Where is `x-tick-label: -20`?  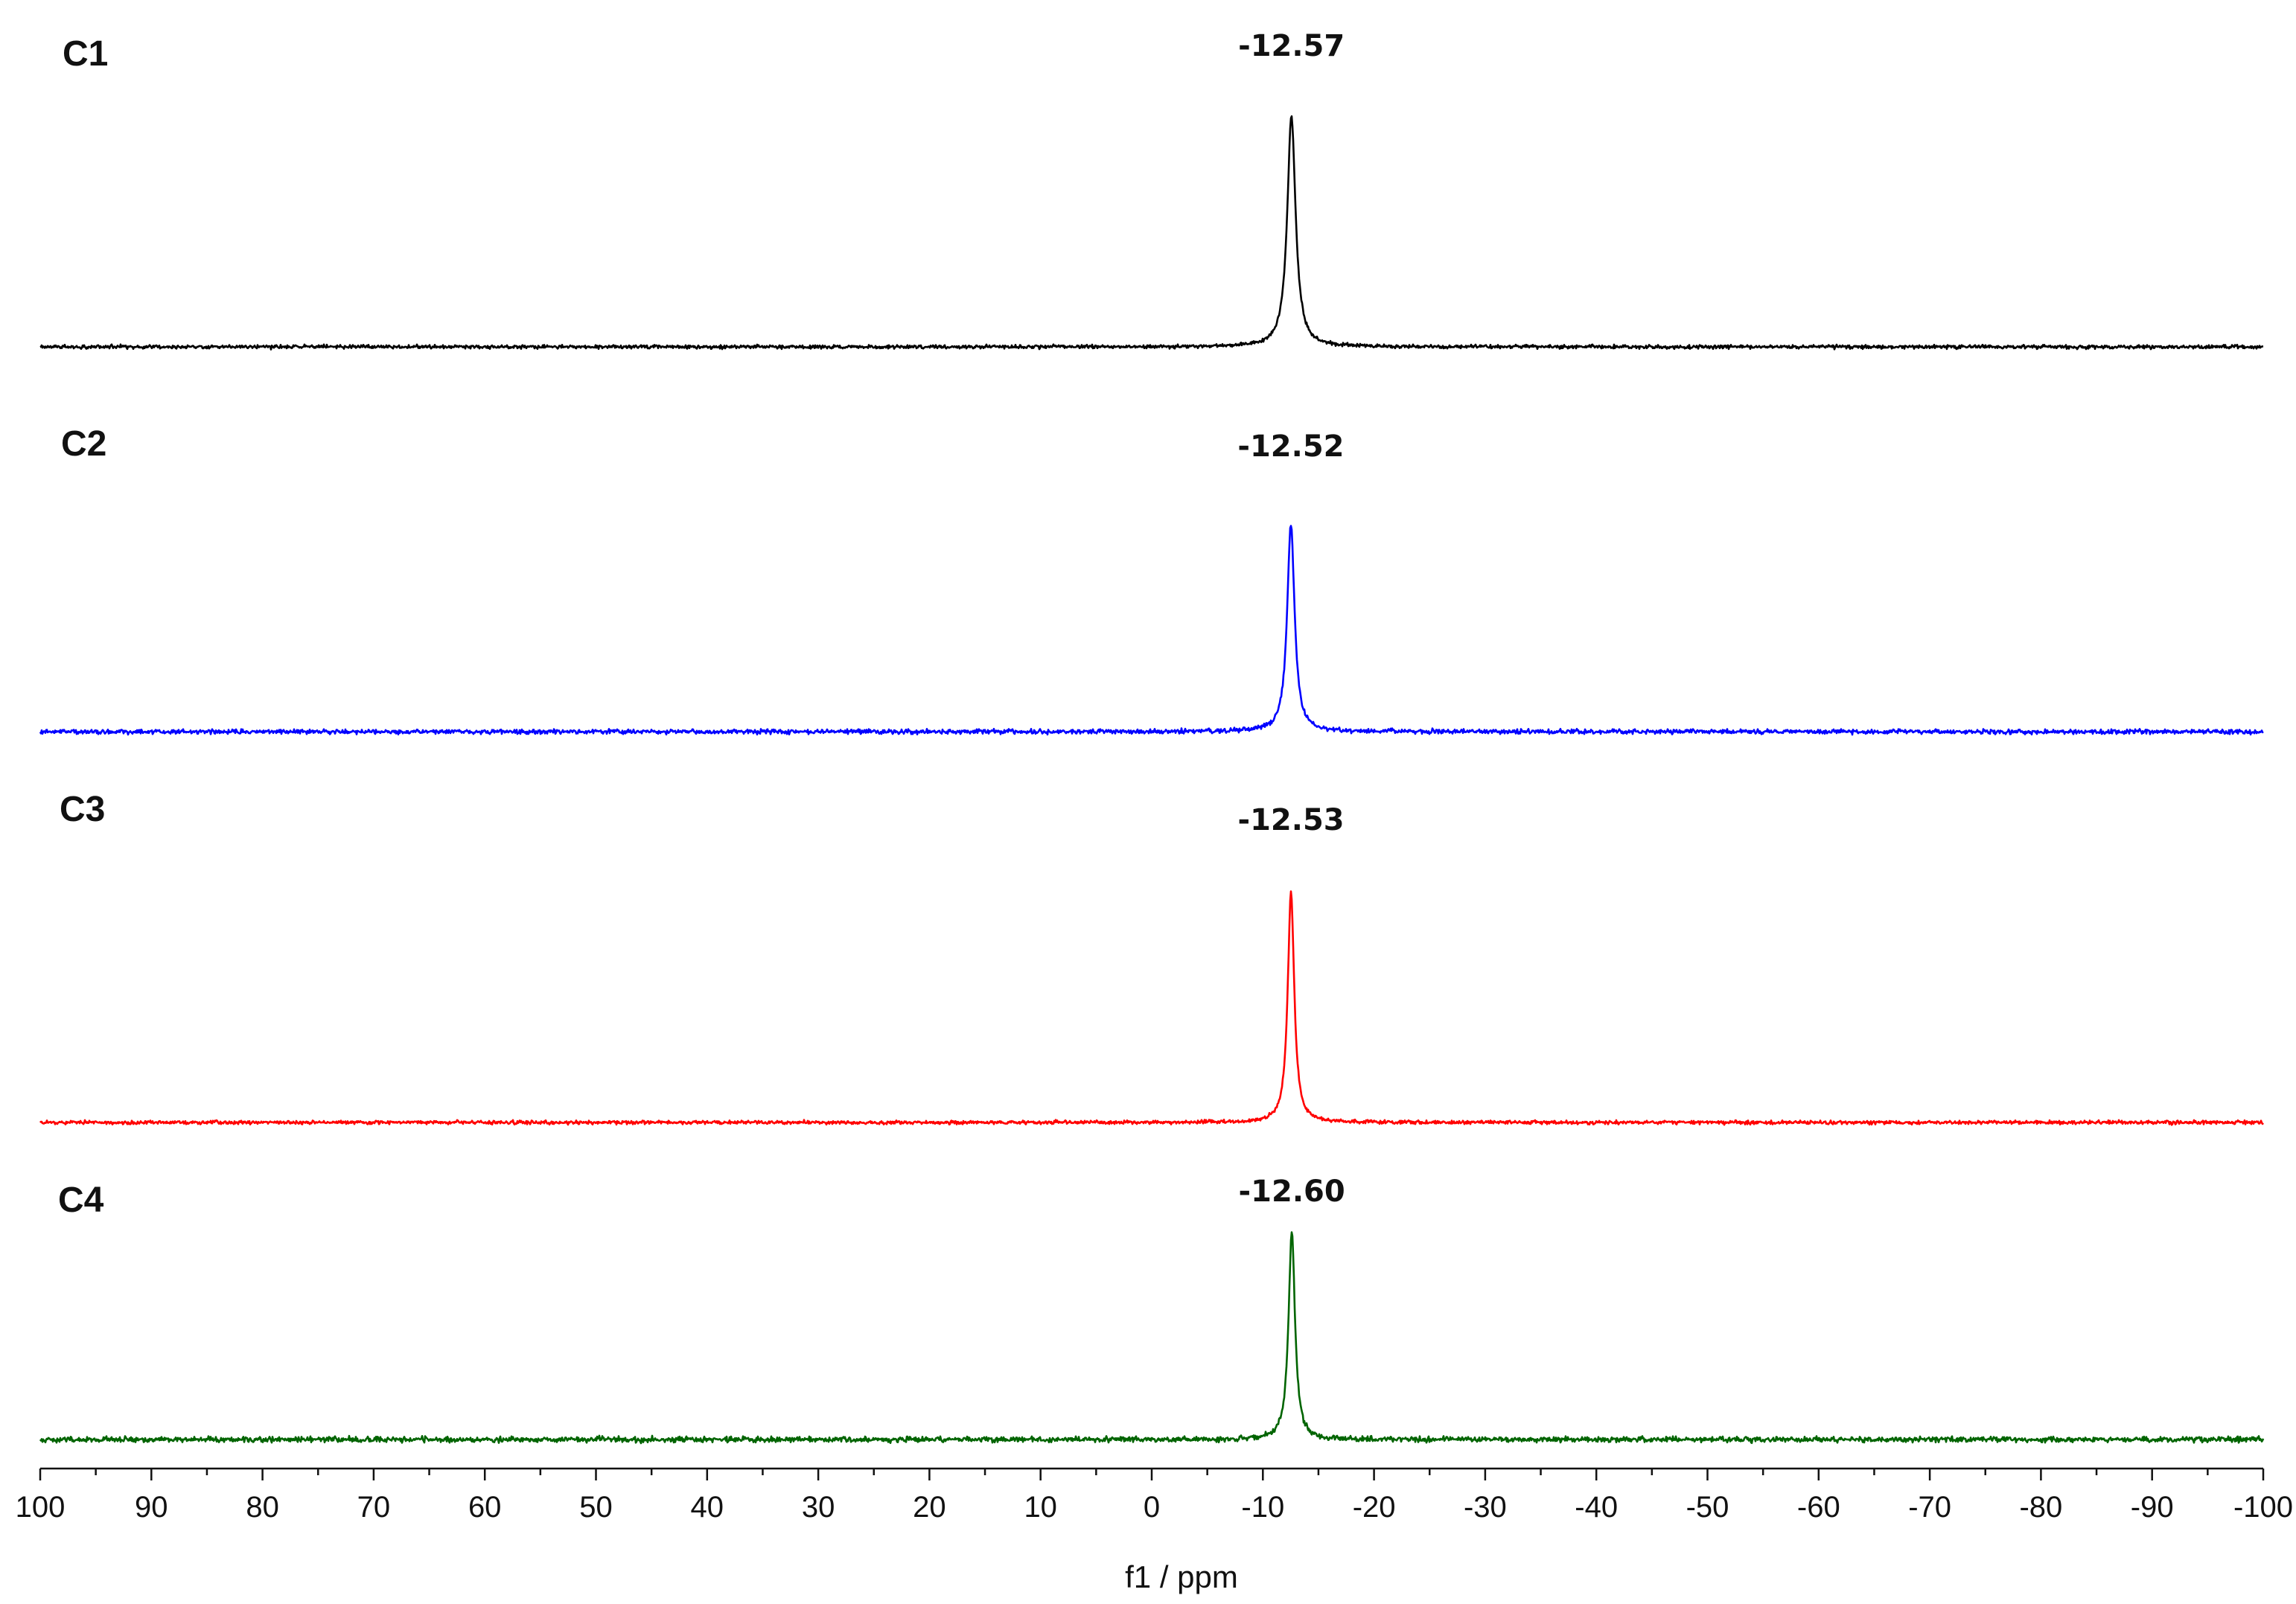
x-tick-label: -20 is located at coordinates (1374, 1507).